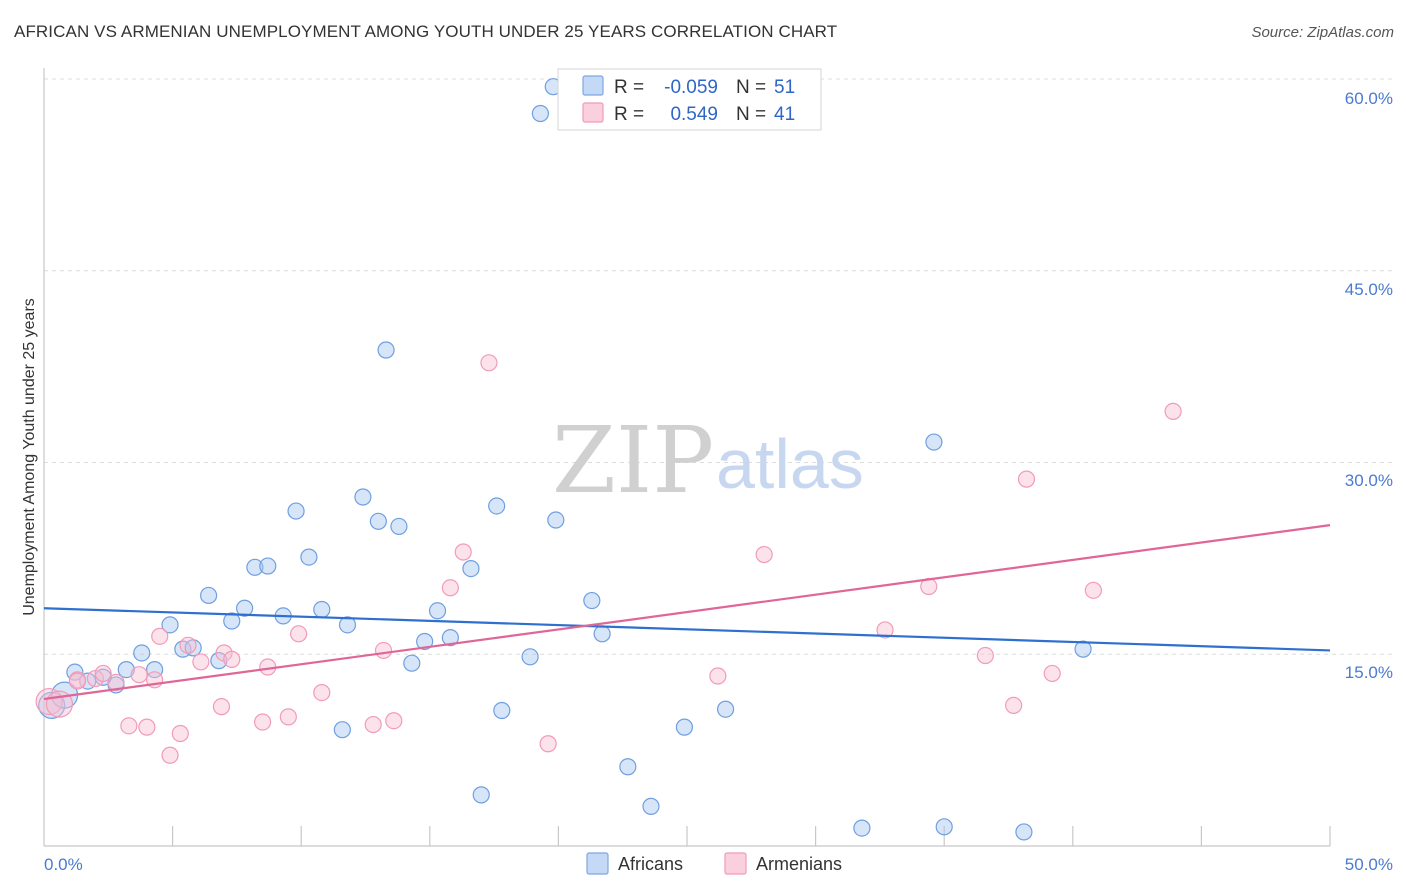  What do you see at coordinates (784, 87) in the screenshot?
I see `africans-n-value: 51` at bounding box center [784, 87].